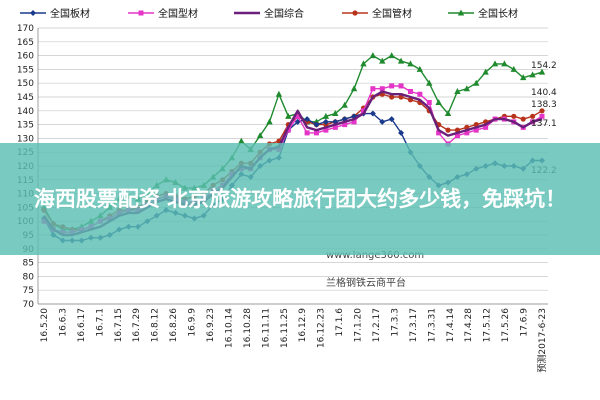 The image size is (600, 400). Describe the element at coordinates (25, 84) in the screenshot. I see `y-tick-label: 150` at that location.